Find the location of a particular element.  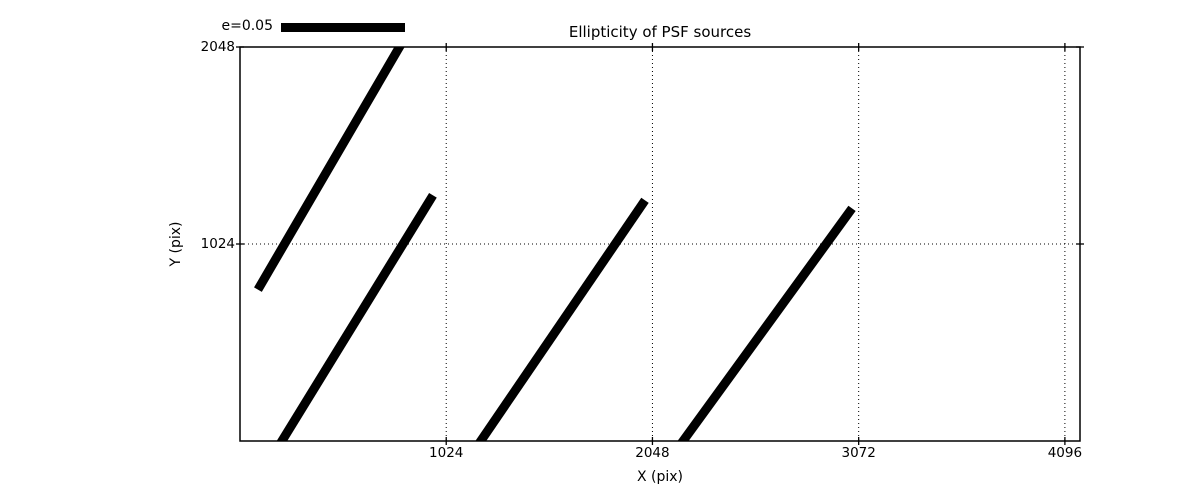

x-tick-label-3072: 3072 is located at coordinates (858, 453).